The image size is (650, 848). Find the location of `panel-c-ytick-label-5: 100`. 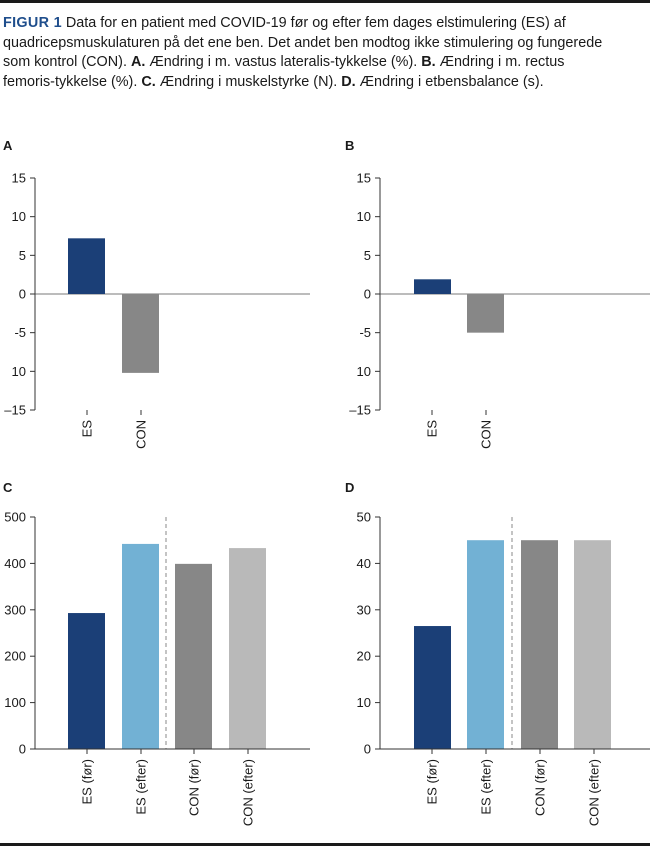

panel-c-ytick-label-5: 100 is located at coordinates (15, 702).